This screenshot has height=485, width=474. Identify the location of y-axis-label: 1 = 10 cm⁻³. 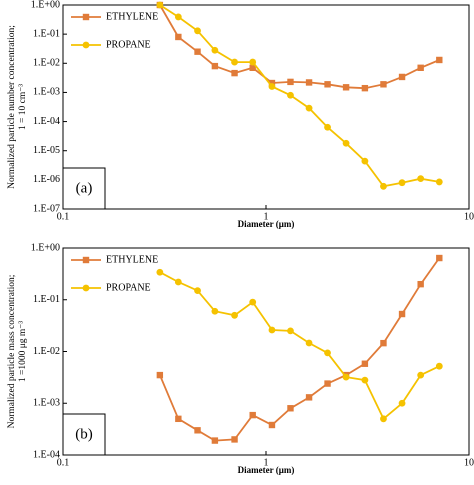
(23, 107).